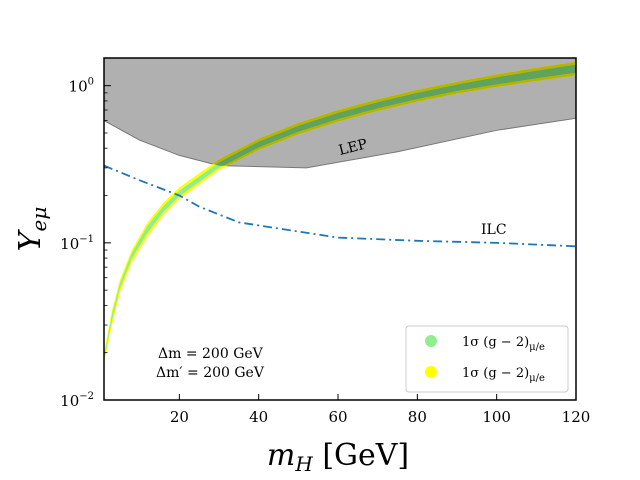 This screenshot has width=640, height=480. I want to click on legend-box, so click(487, 359).